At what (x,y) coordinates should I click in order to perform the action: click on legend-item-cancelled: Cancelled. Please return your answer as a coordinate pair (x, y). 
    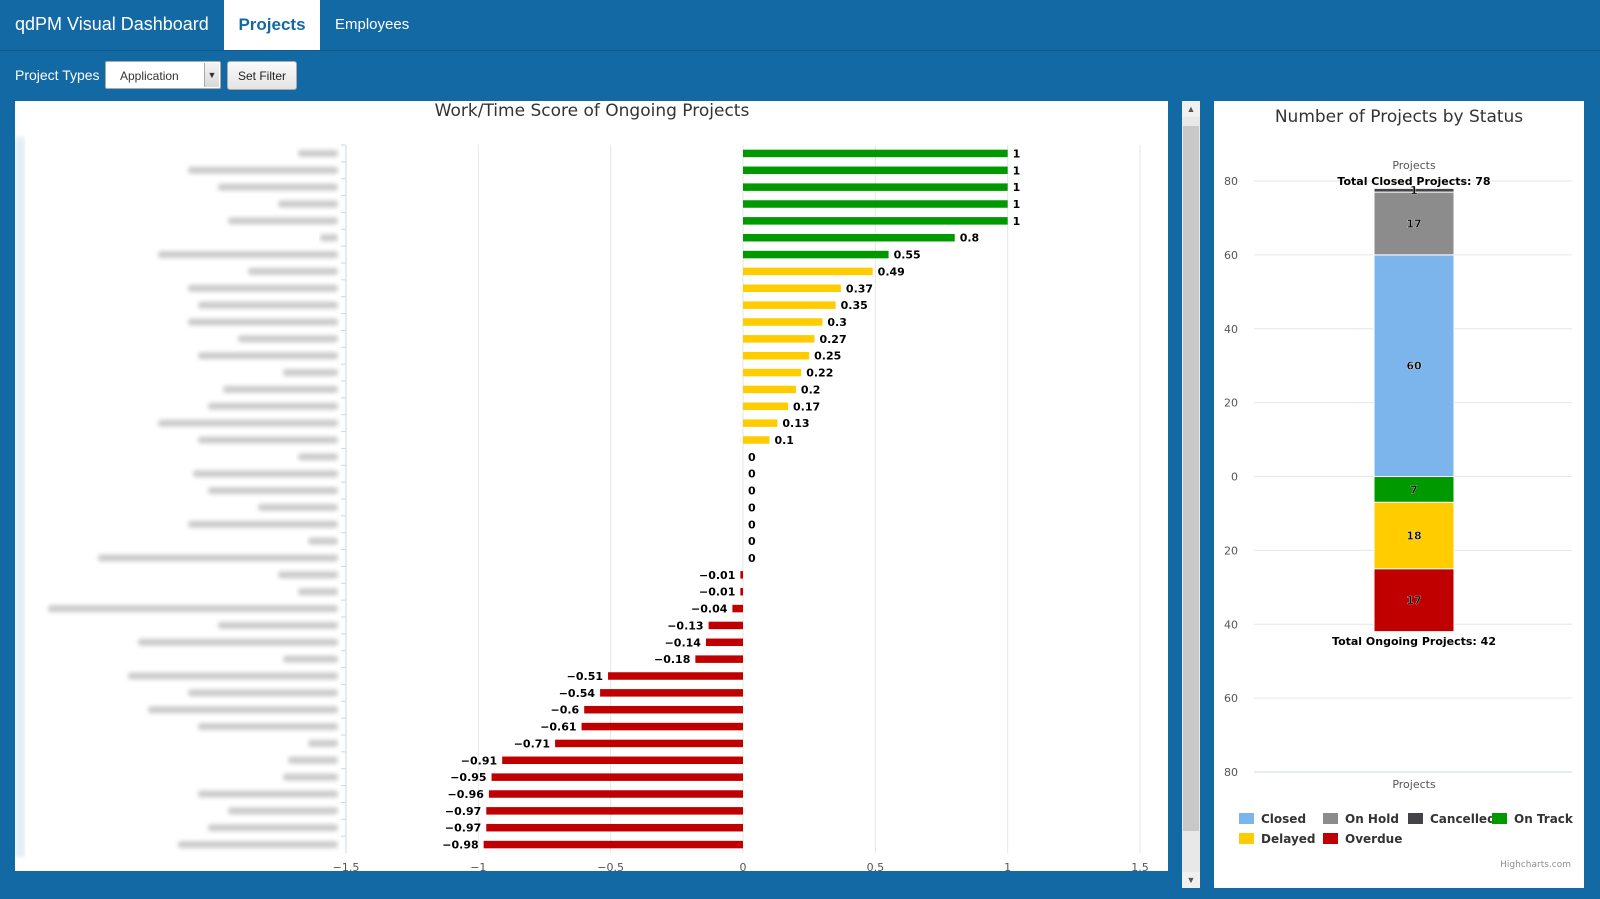
    Looking at the image, I should click on (1452, 819).